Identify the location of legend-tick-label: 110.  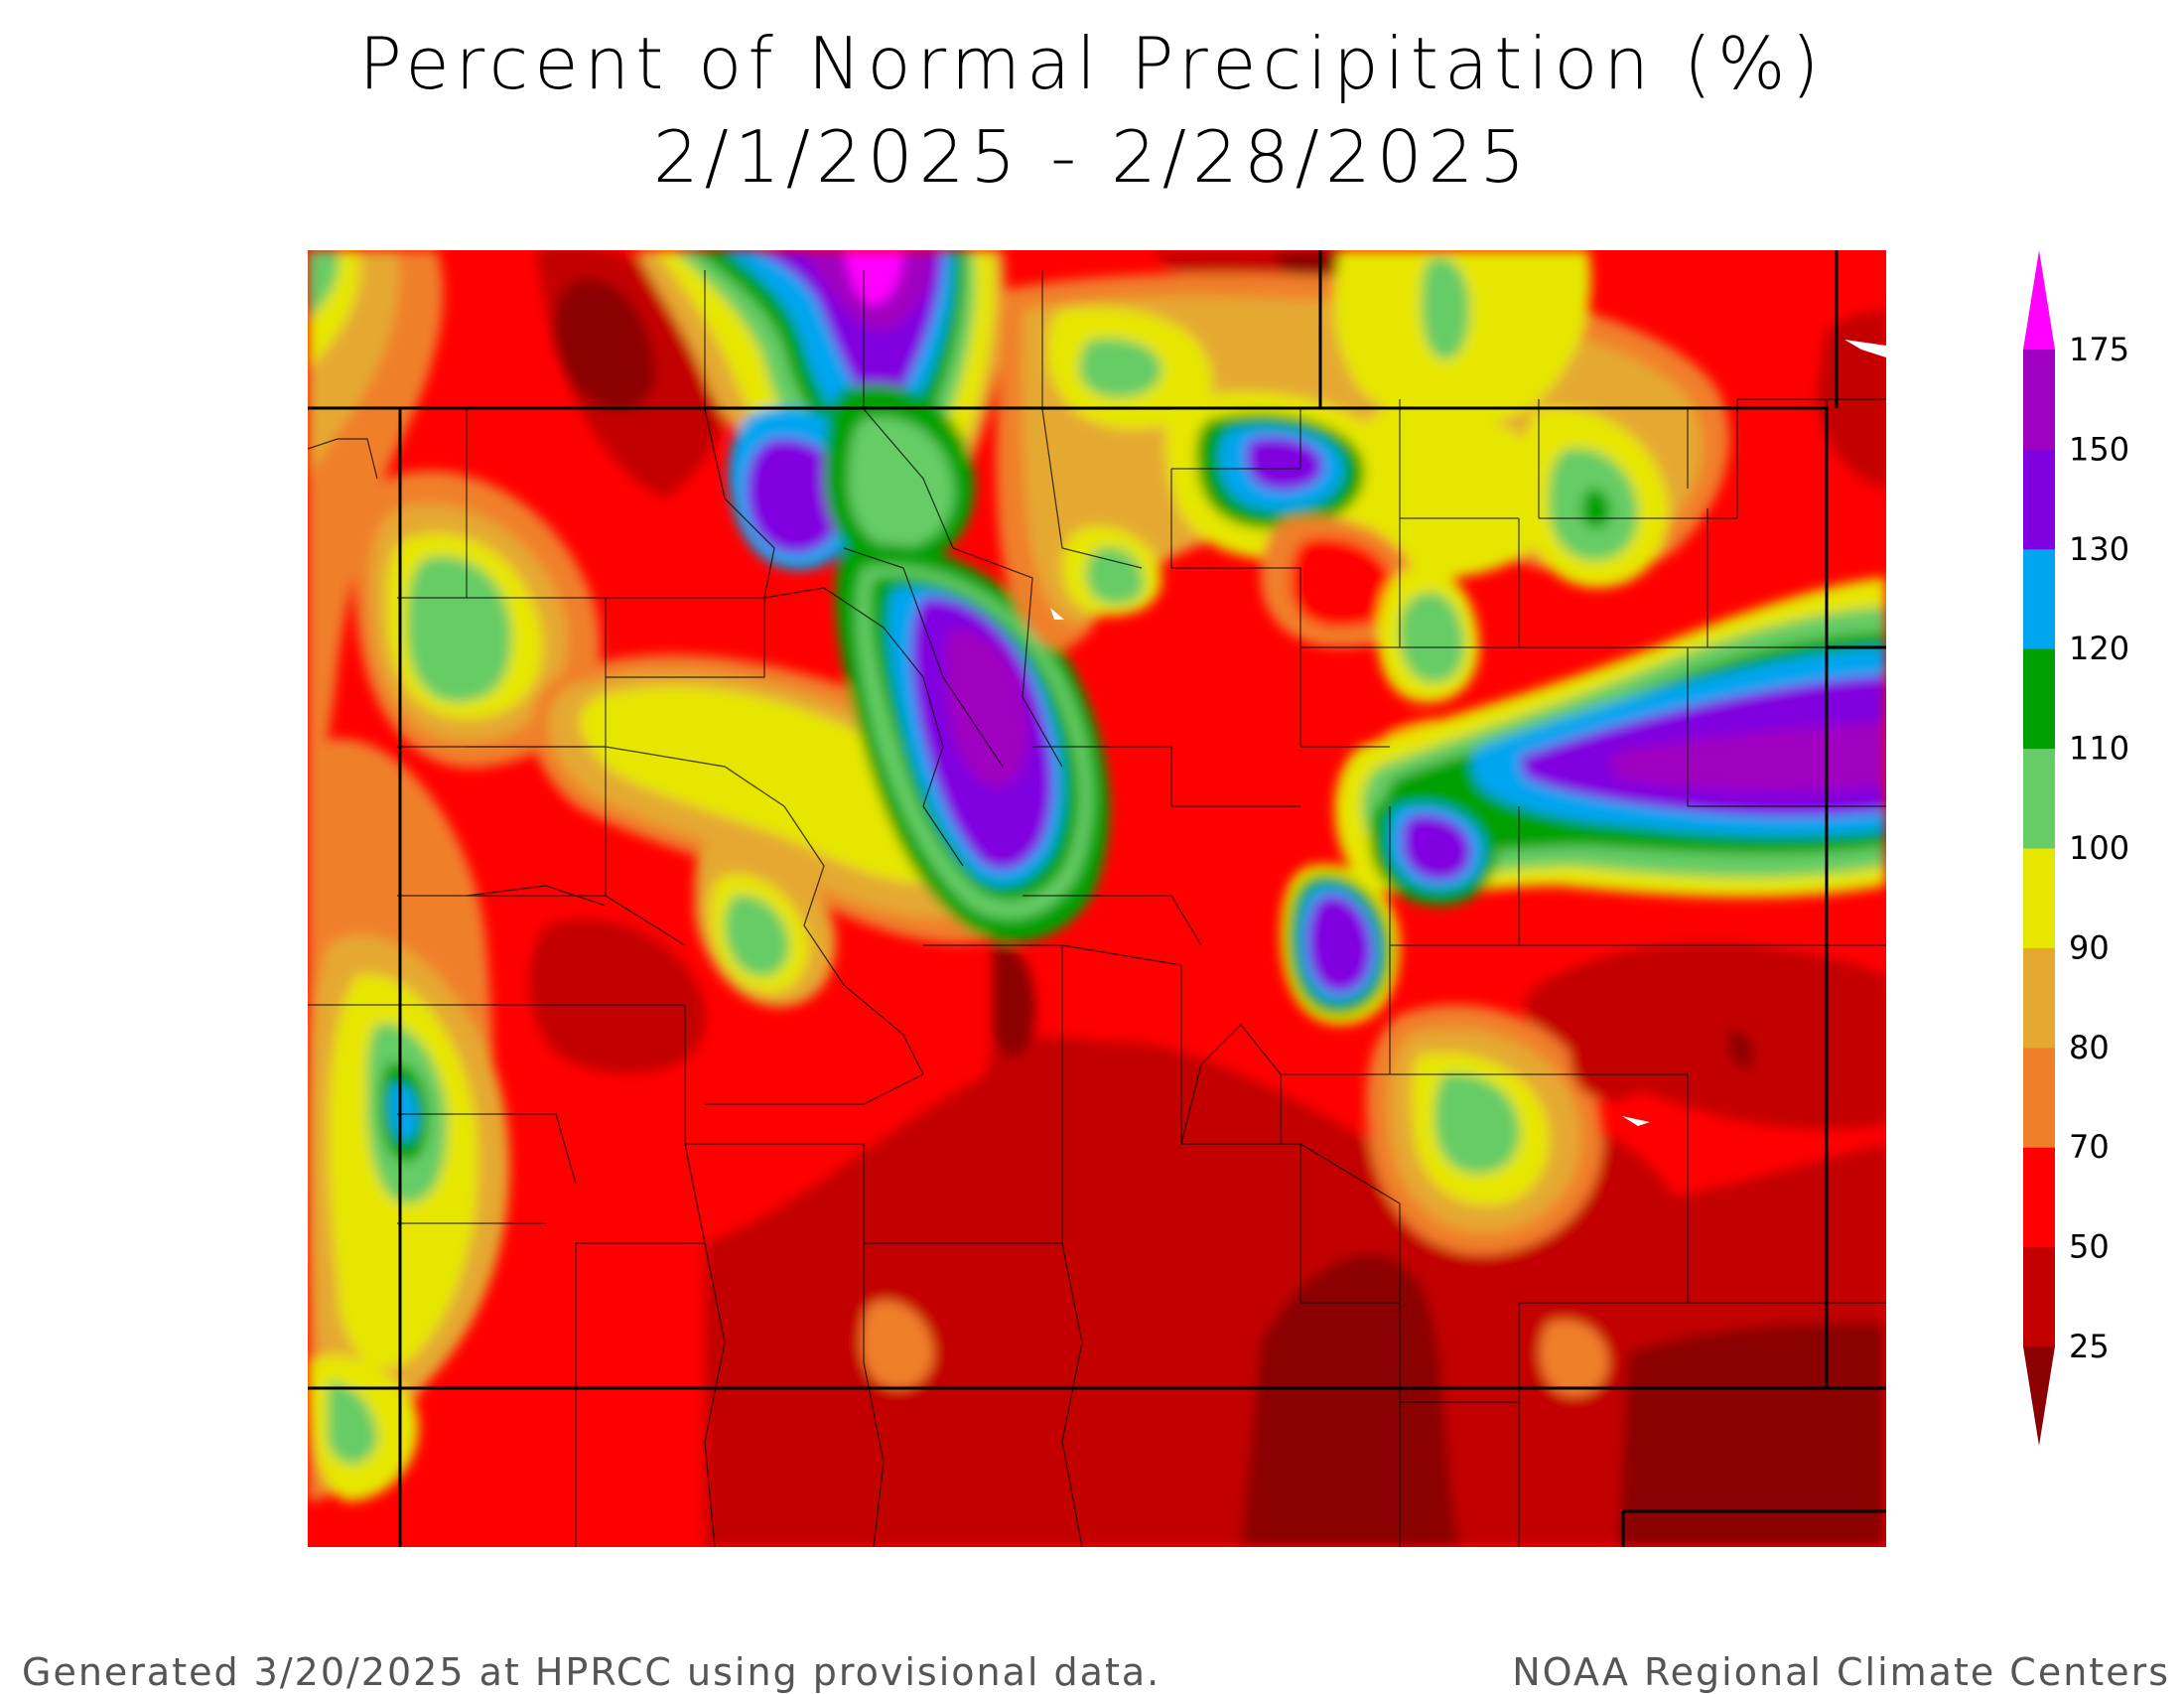
(2099, 749).